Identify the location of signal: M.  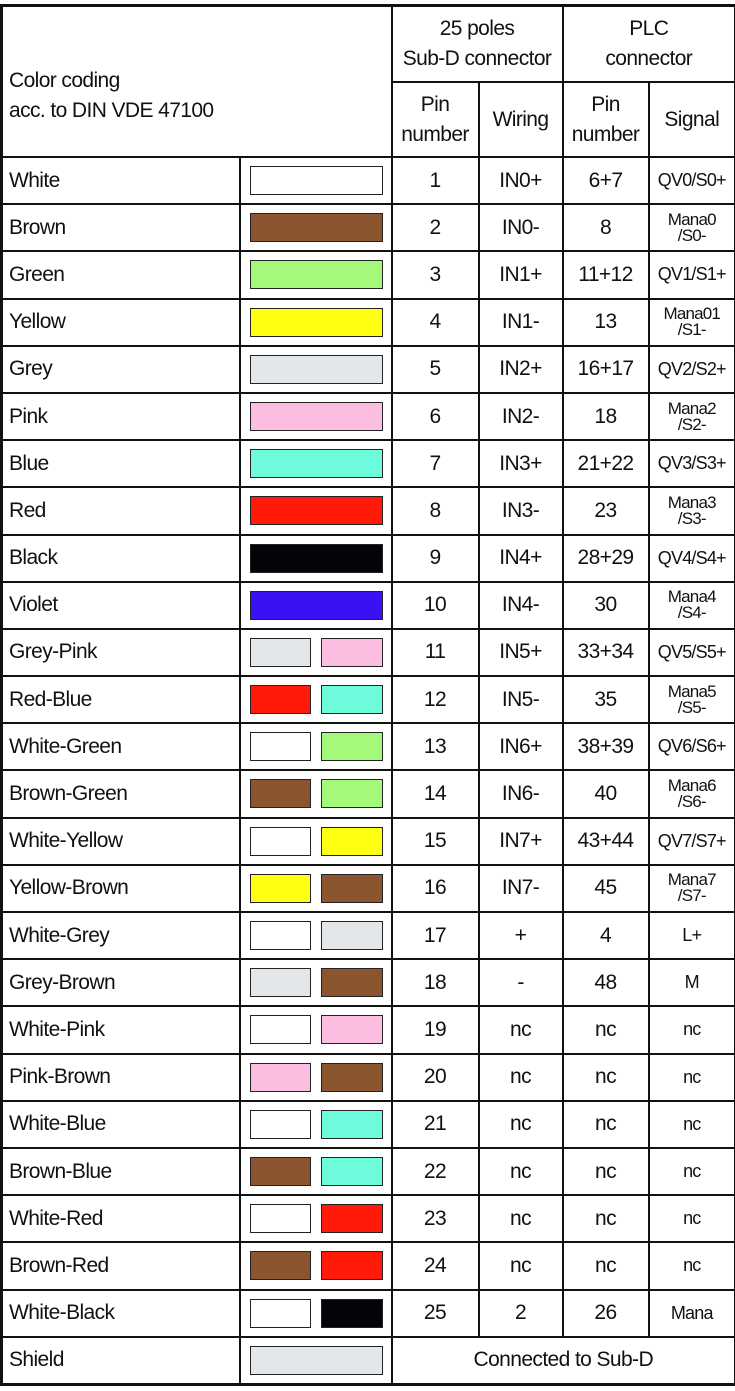
(692, 982).